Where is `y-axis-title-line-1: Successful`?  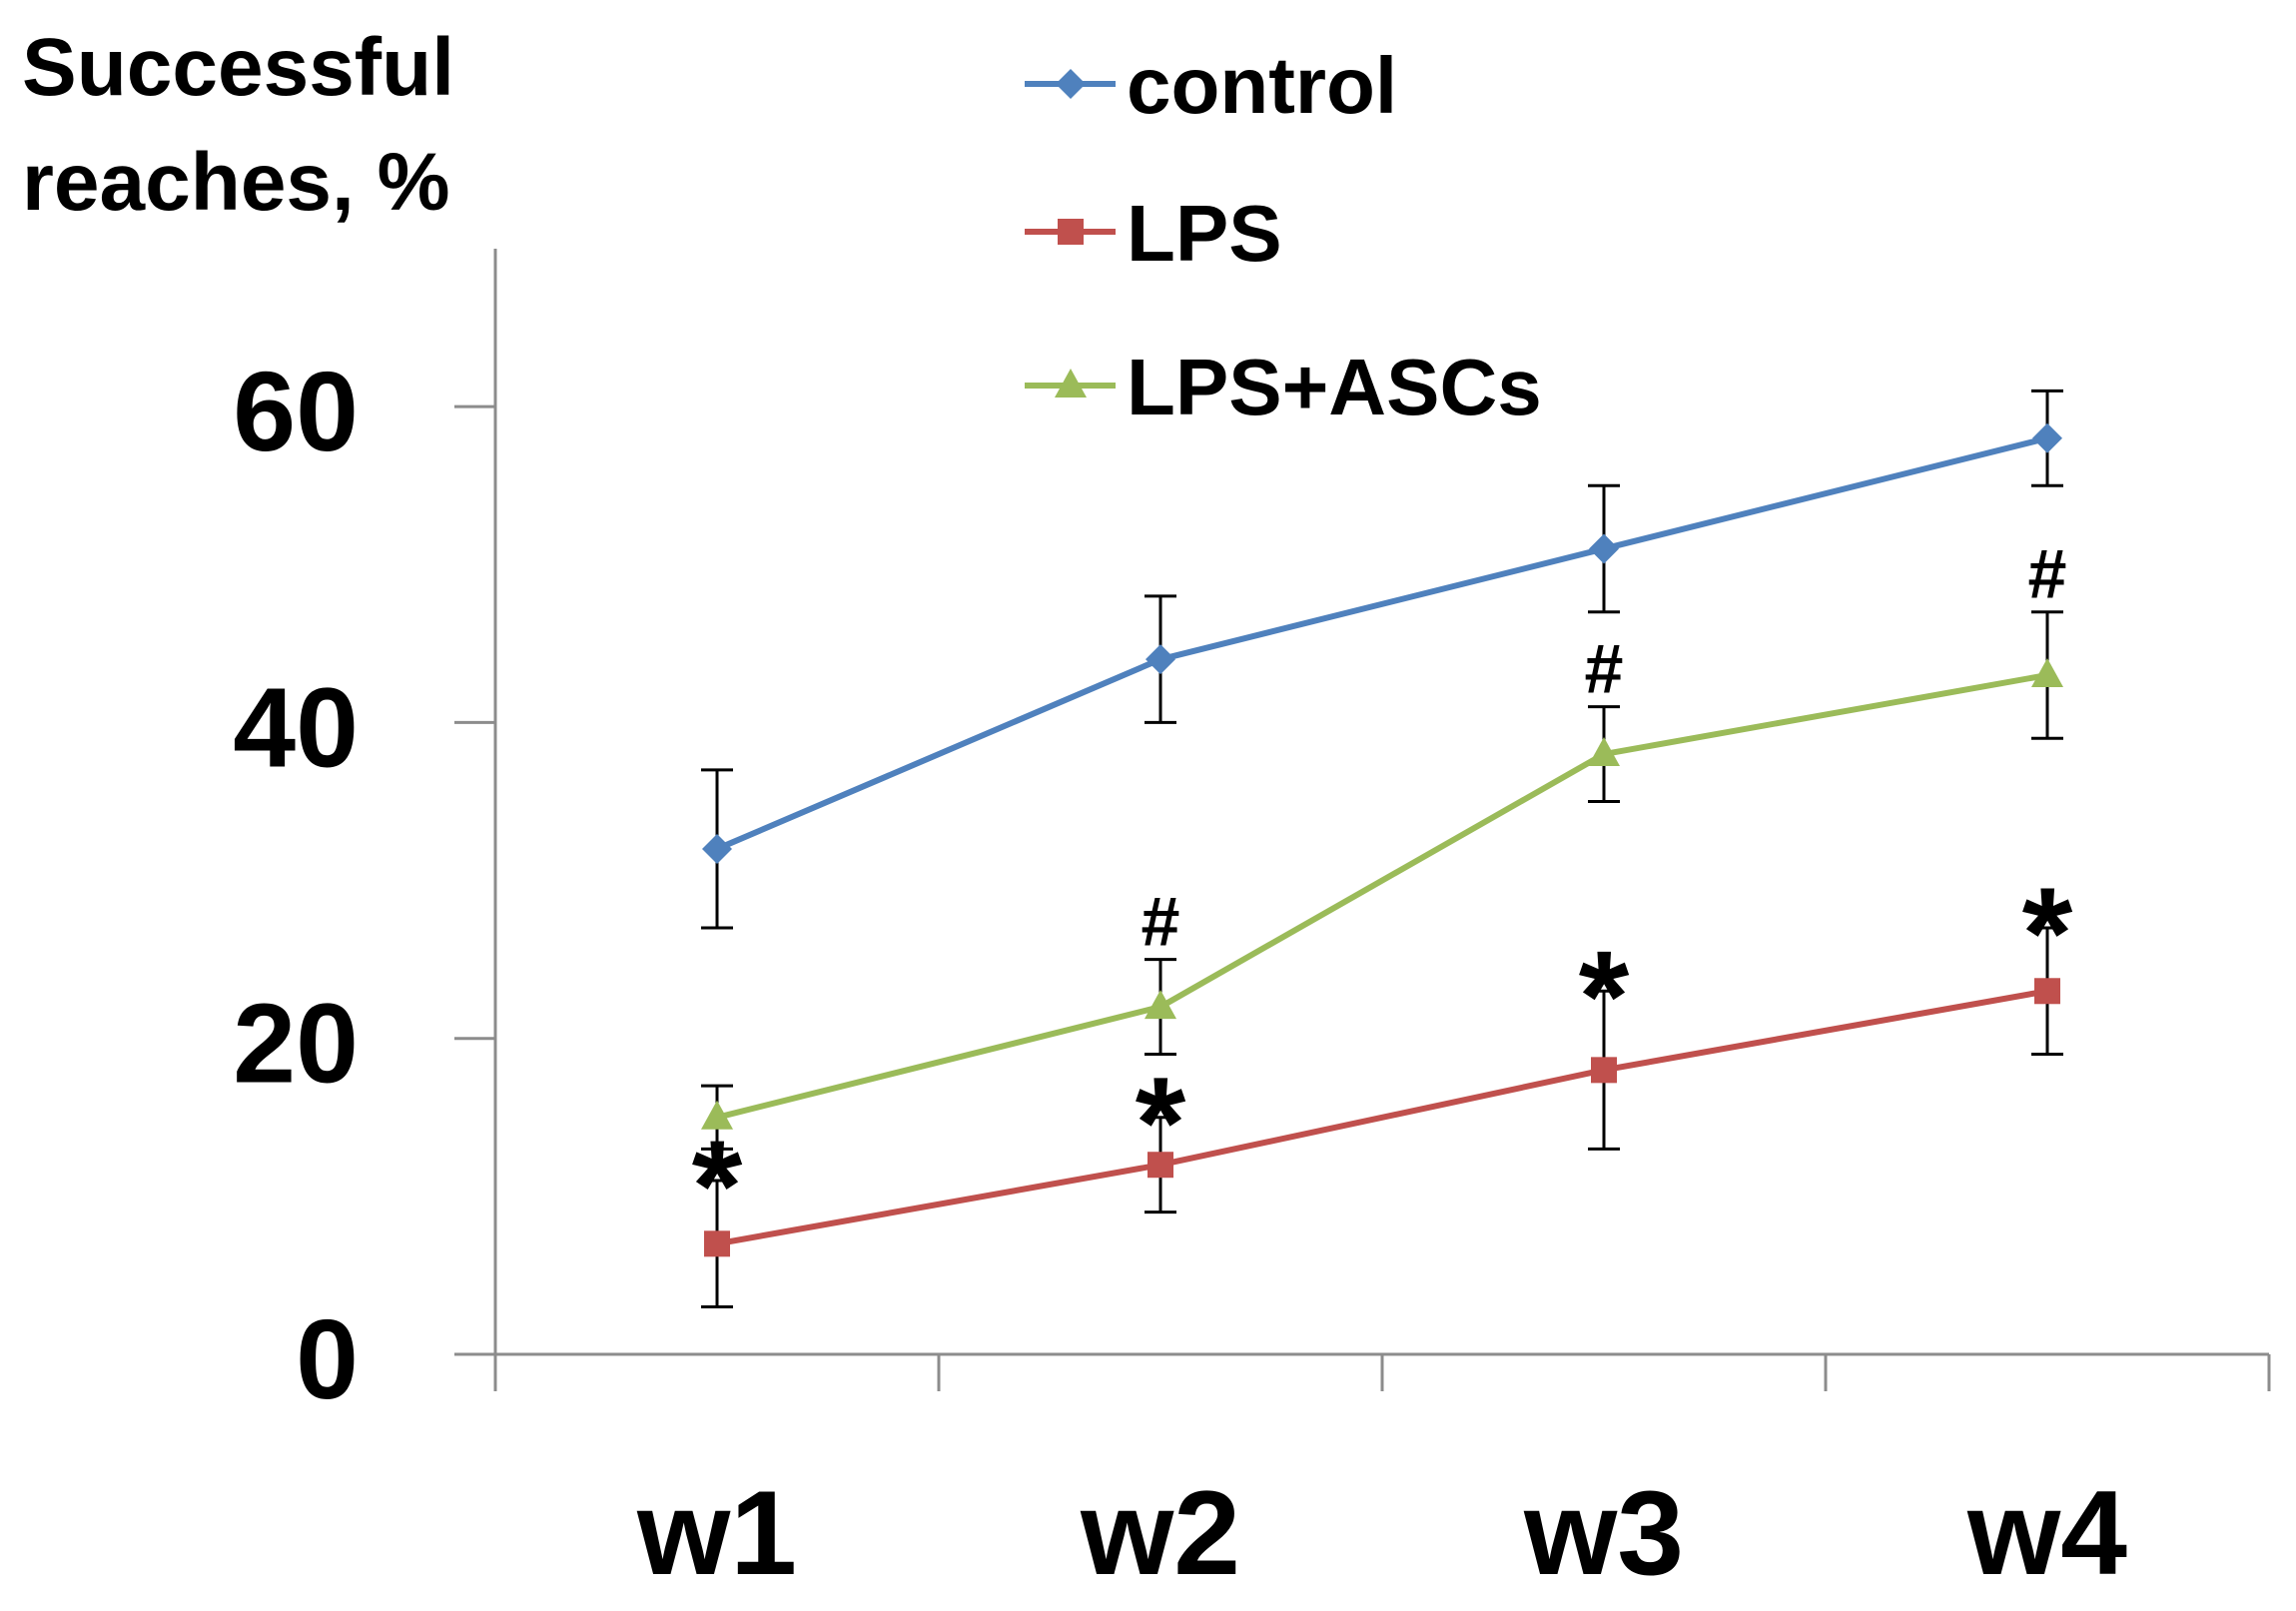 y-axis-title-line-1: Successful is located at coordinates (238, 68).